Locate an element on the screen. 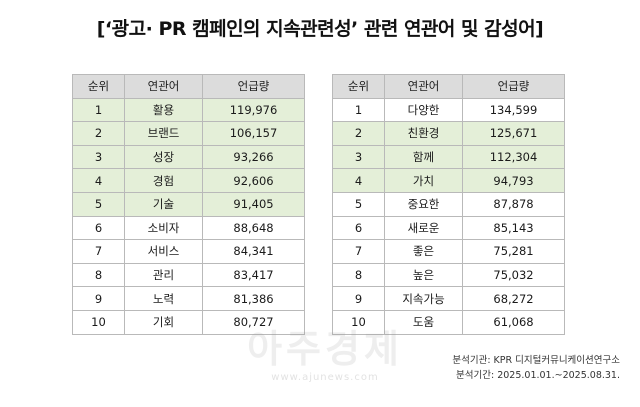 The height and width of the screenshot is (407, 640). count-cell: 94,793 is located at coordinates (513, 180).